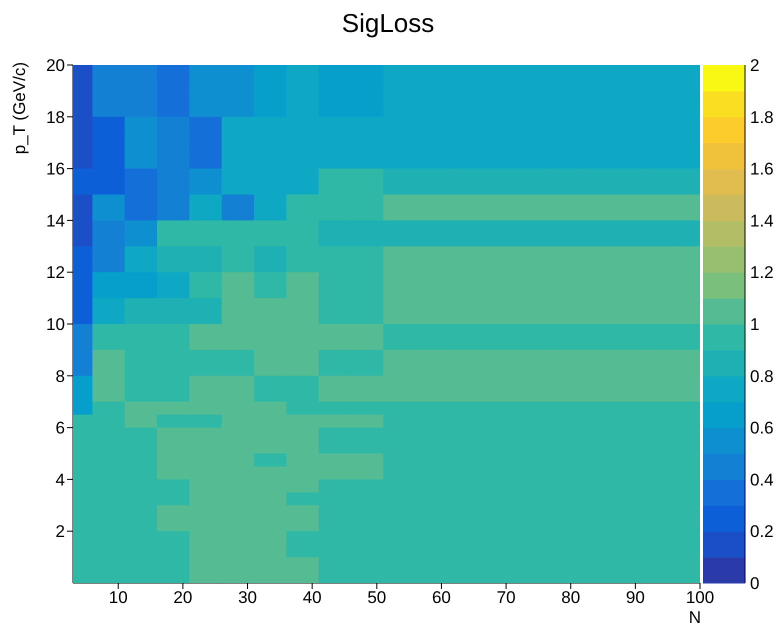 The width and height of the screenshot is (776, 631). I want to click on x-axis-title: N, so click(694, 618).